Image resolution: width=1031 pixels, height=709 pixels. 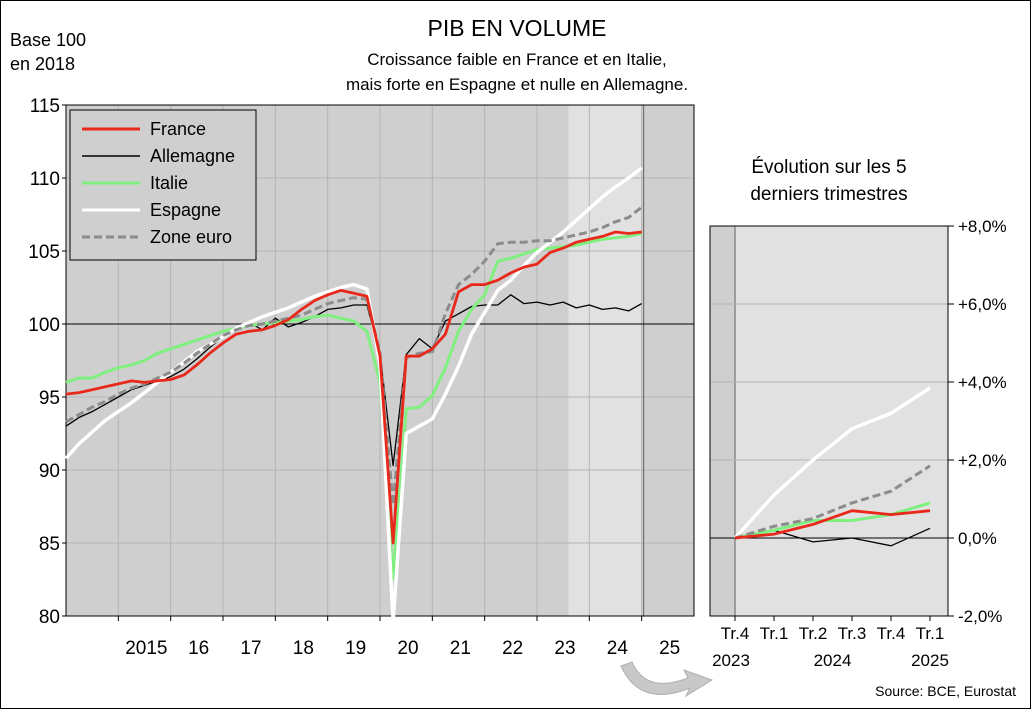 What do you see at coordinates (191, 237) in the screenshot?
I see `legend-label: Zone euro` at bounding box center [191, 237].